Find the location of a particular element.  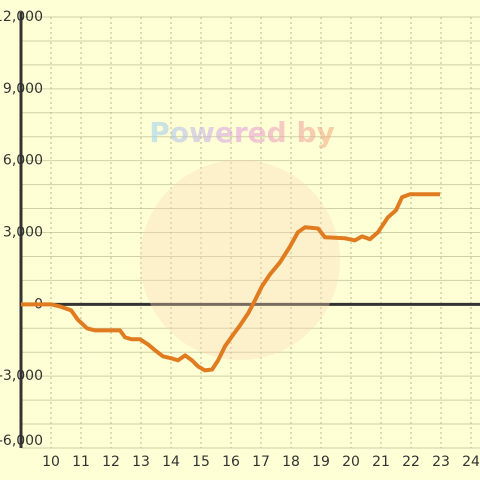

x-tick-label: 17 is located at coordinates (261, 462).